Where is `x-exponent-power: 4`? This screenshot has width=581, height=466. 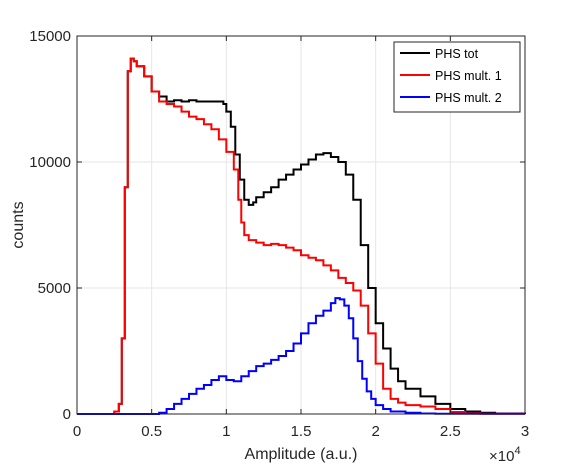
x-exponent-power: 4 is located at coordinates (517, 451).